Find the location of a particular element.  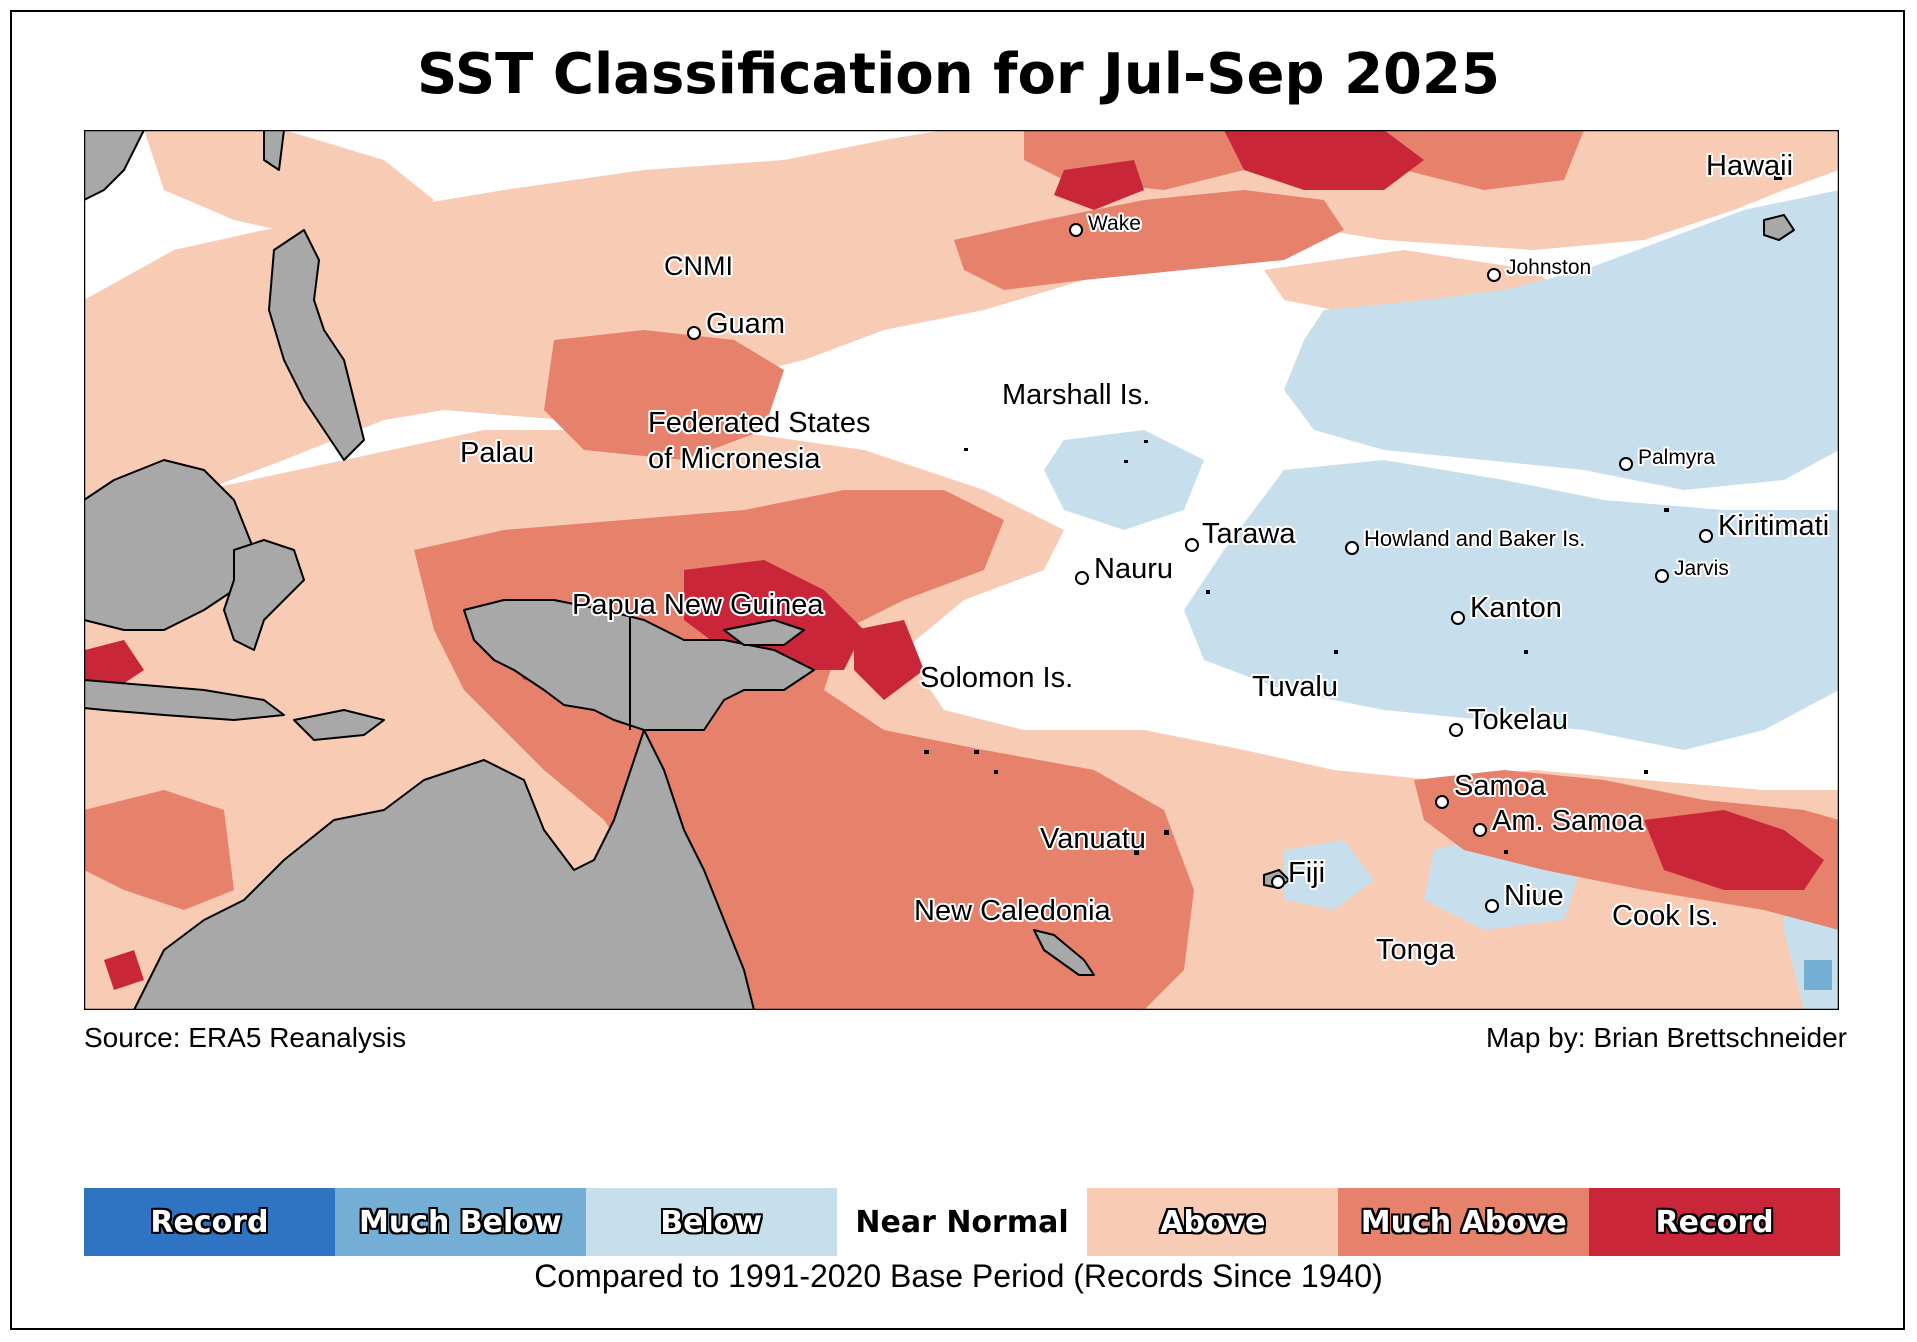

wake-marker is located at coordinates (1076, 230).